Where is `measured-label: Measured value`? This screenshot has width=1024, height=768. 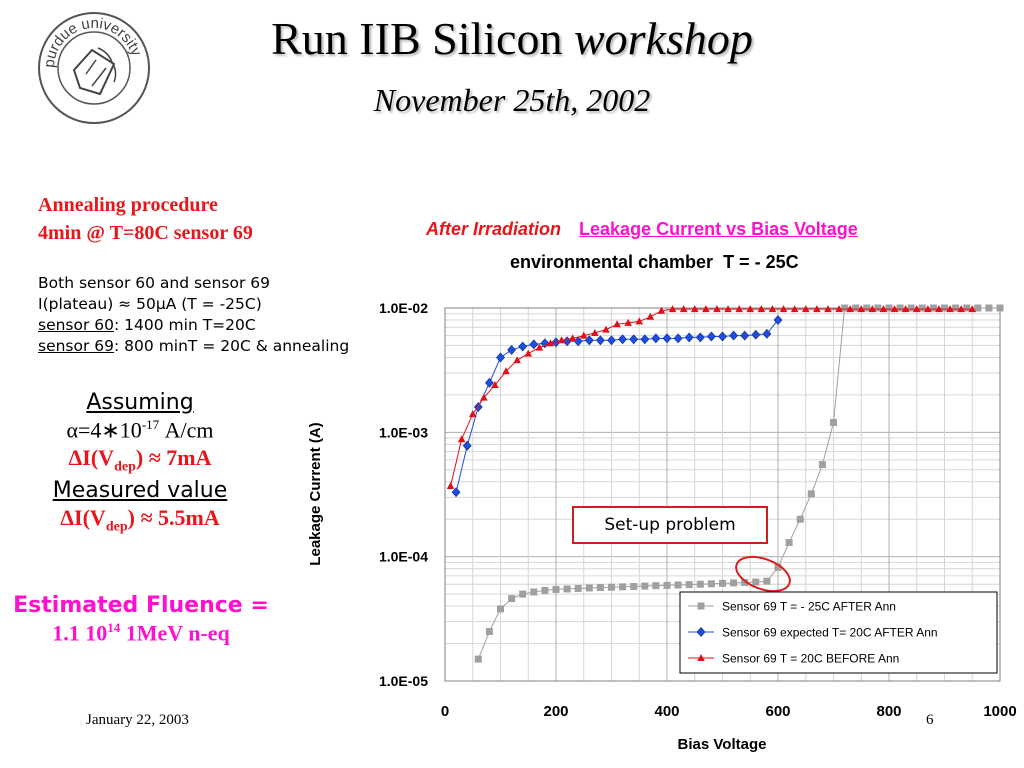 measured-label: Measured value is located at coordinates (140, 490).